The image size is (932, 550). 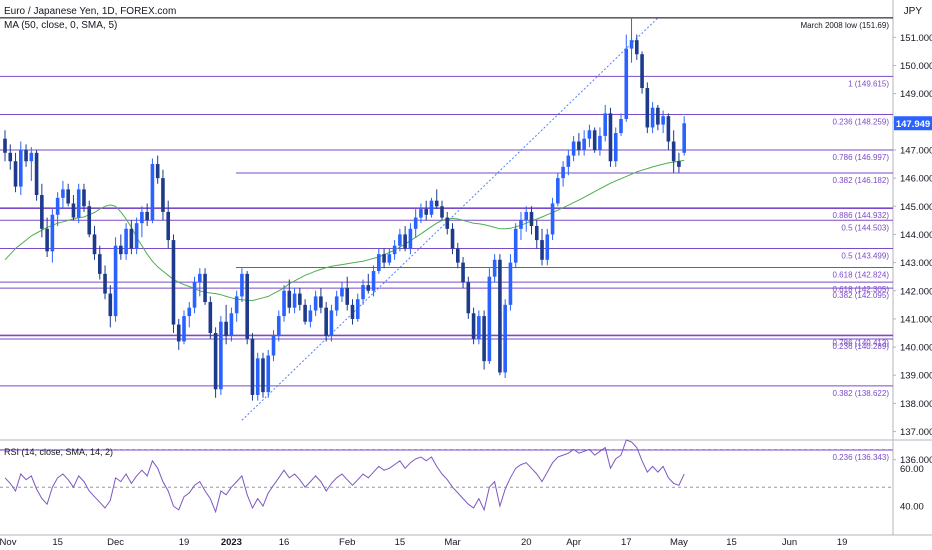 I want to click on time-tick-label: 19, so click(x=842, y=542).